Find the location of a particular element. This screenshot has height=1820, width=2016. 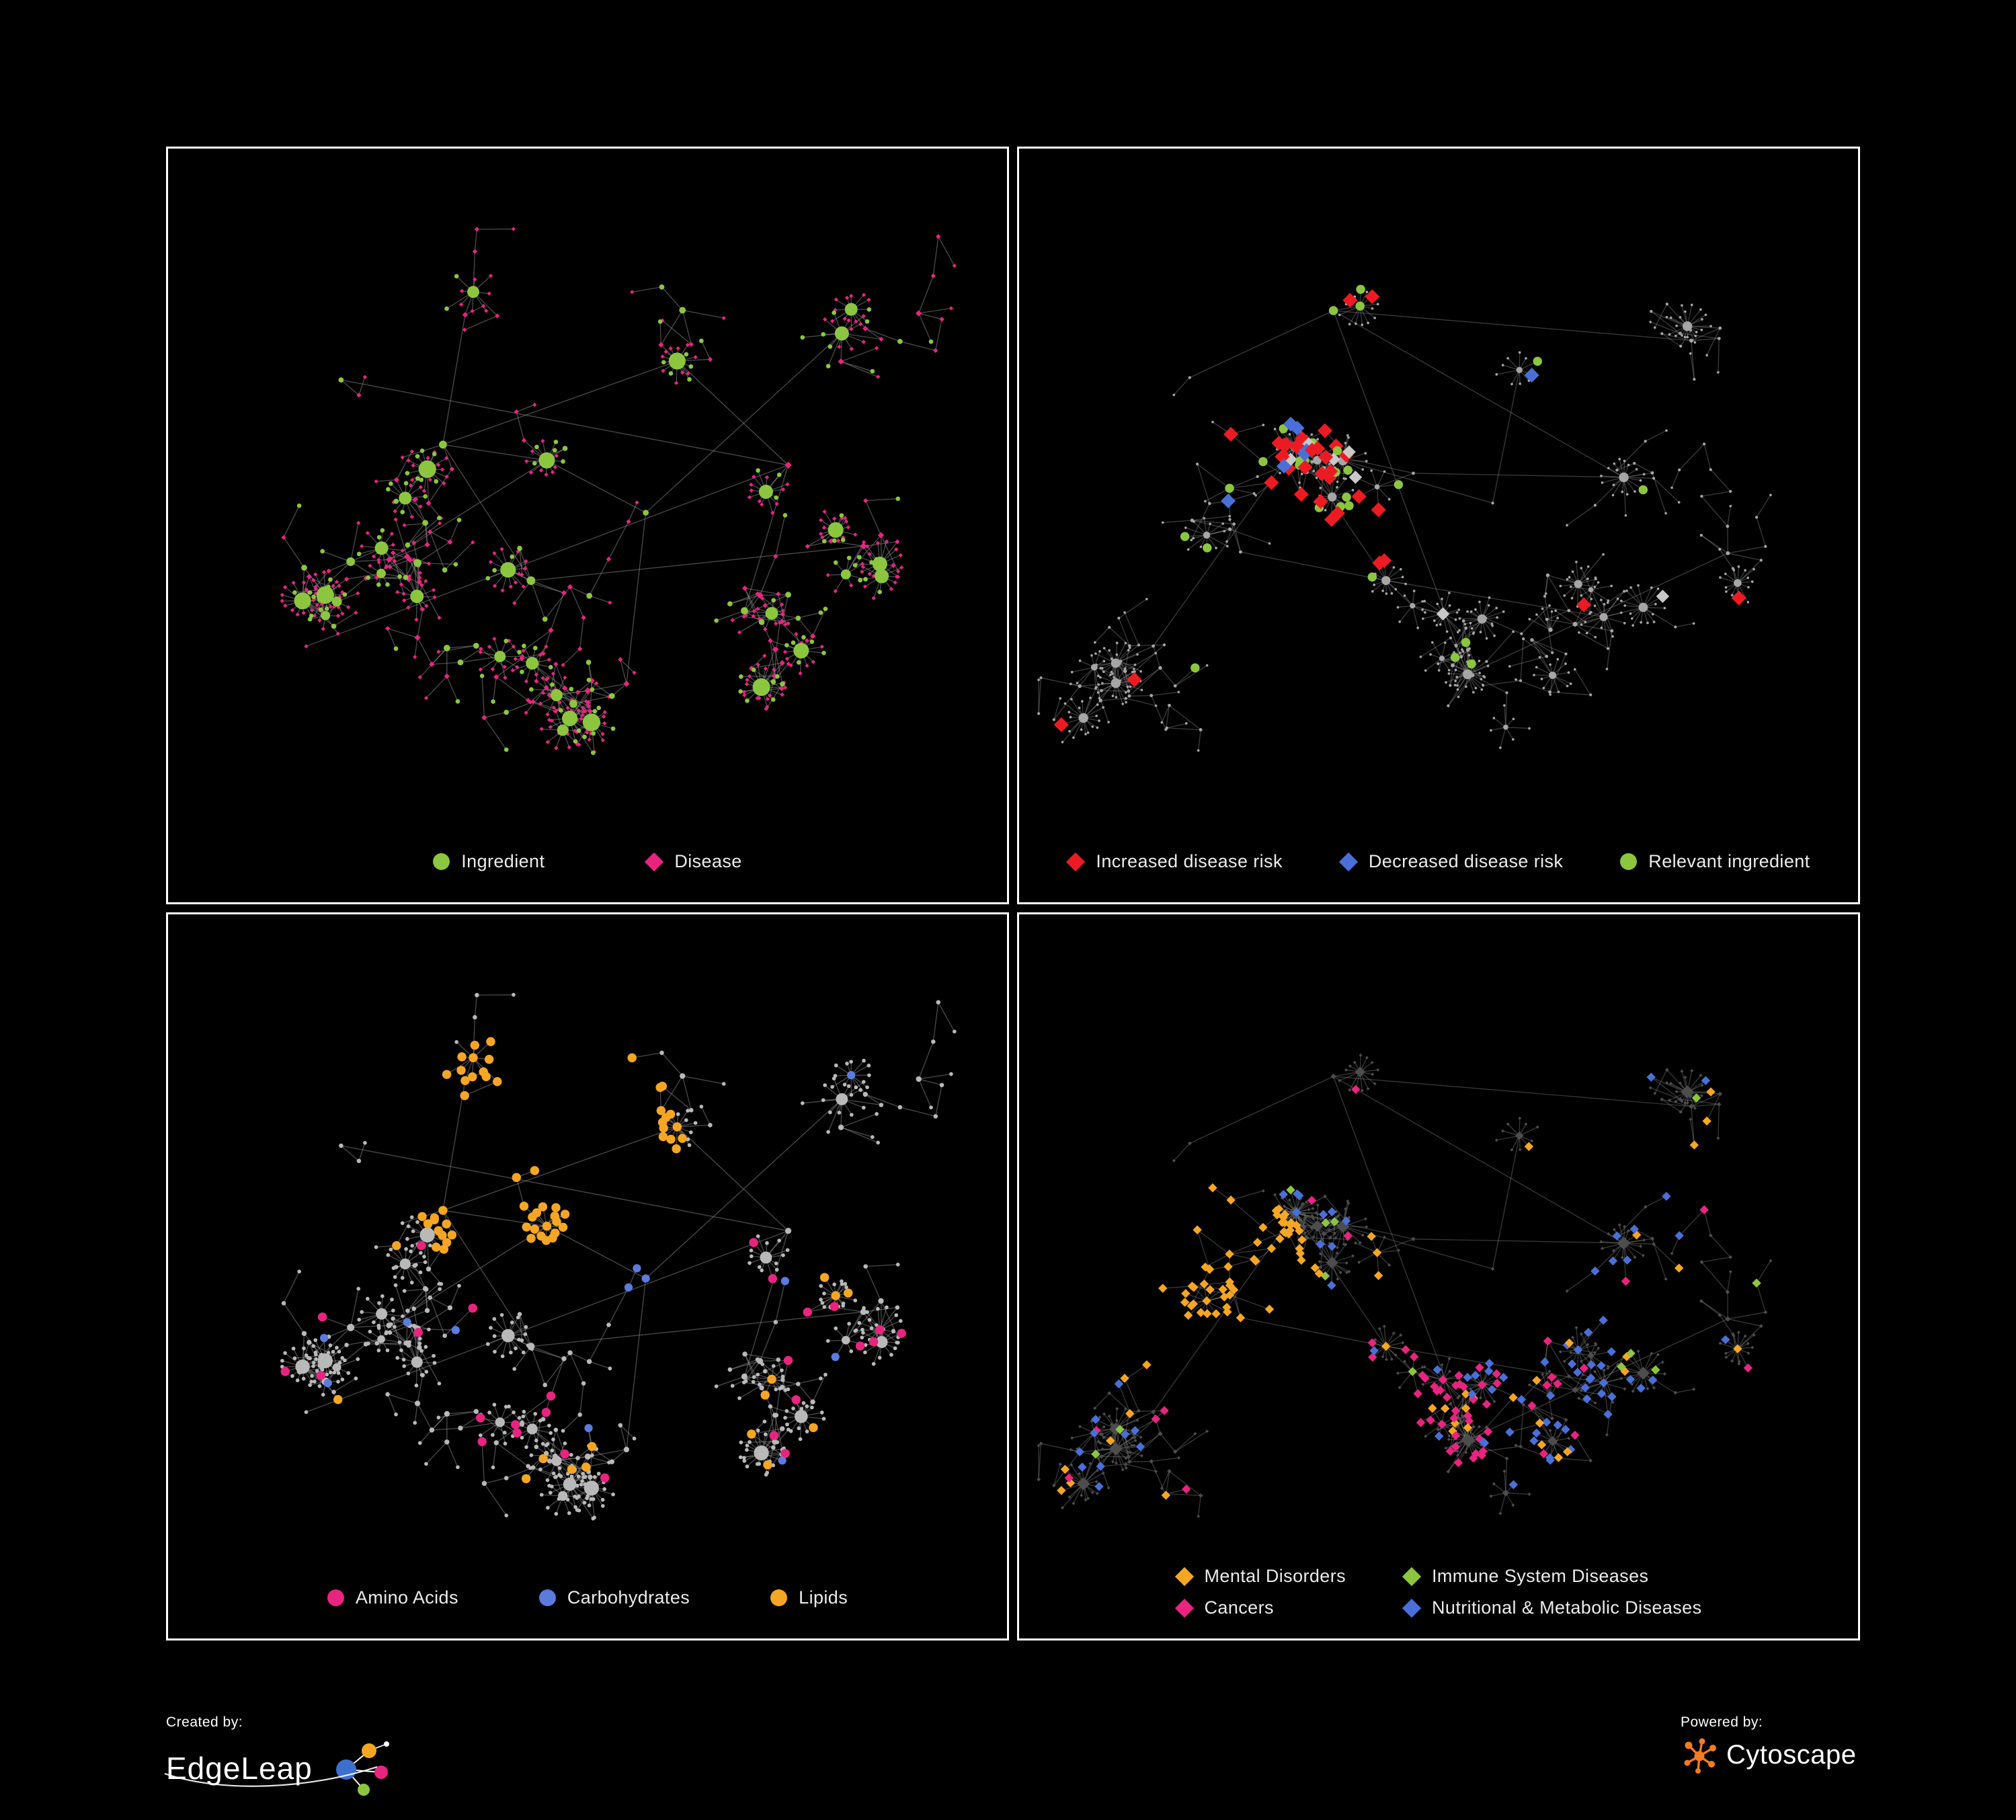

ingredient-swatch-icon is located at coordinates (441, 861).